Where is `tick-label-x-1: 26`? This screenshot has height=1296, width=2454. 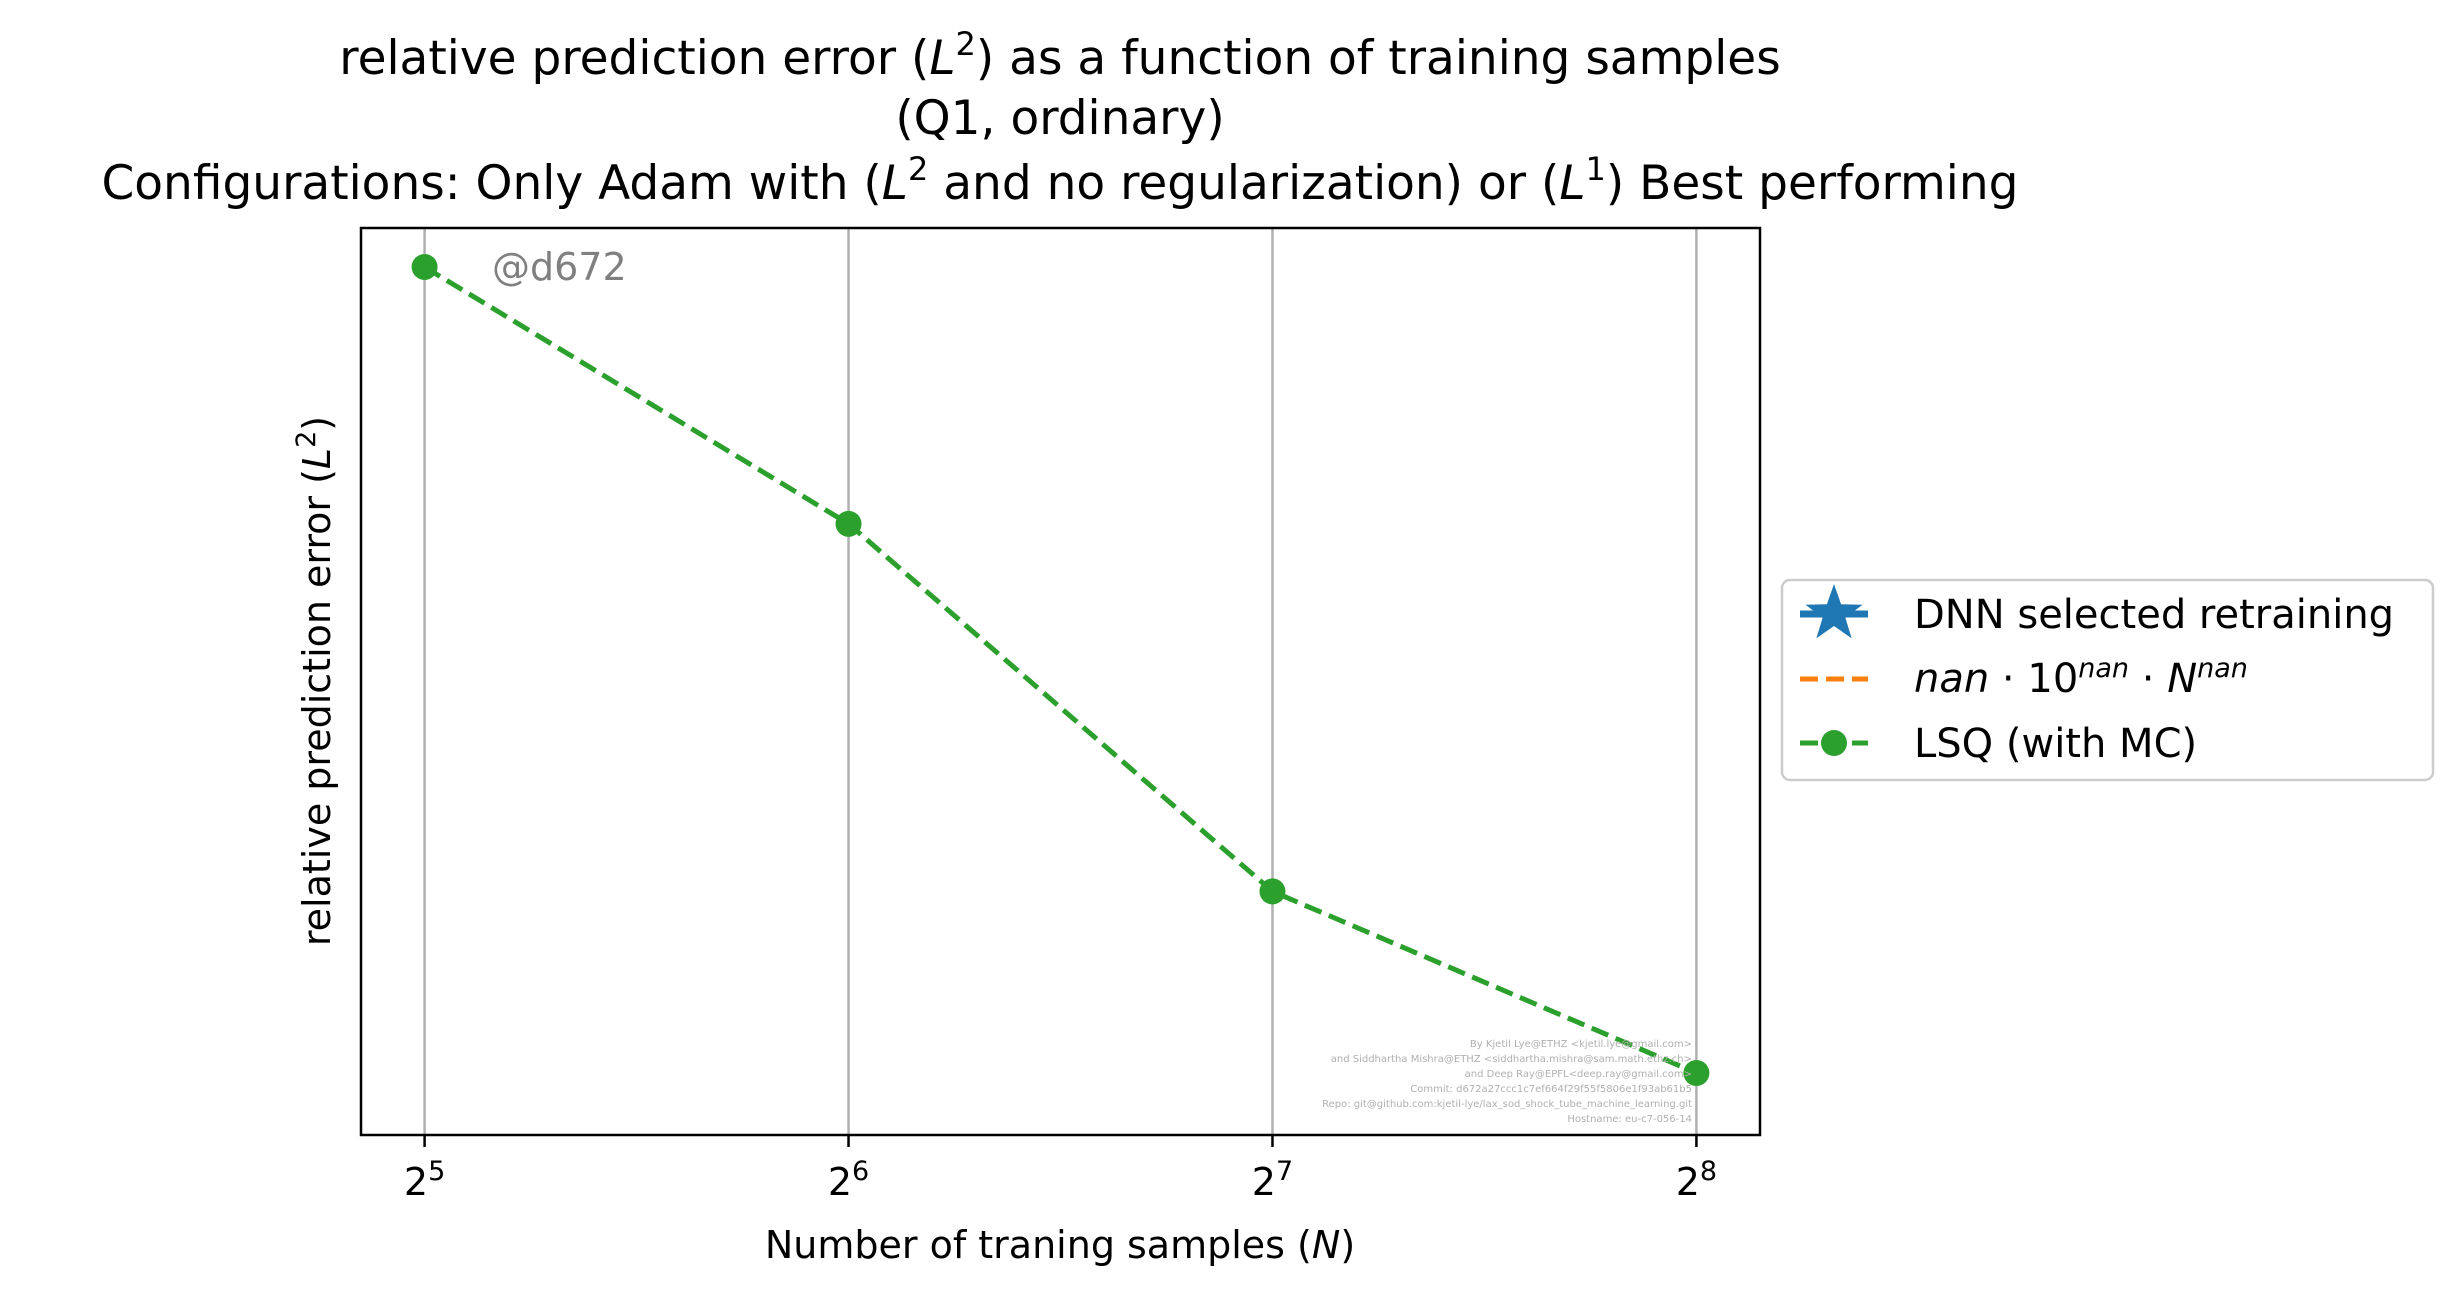 tick-label-x-1: 26 is located at coordinates (848, 1180).